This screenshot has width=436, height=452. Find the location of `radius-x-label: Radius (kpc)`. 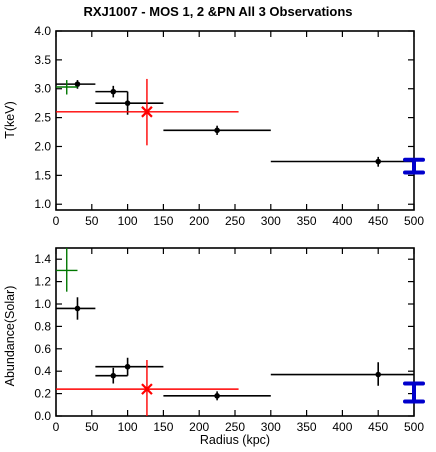

radius-x-label: Radius (kpc) is located at coordinates (235, 440).